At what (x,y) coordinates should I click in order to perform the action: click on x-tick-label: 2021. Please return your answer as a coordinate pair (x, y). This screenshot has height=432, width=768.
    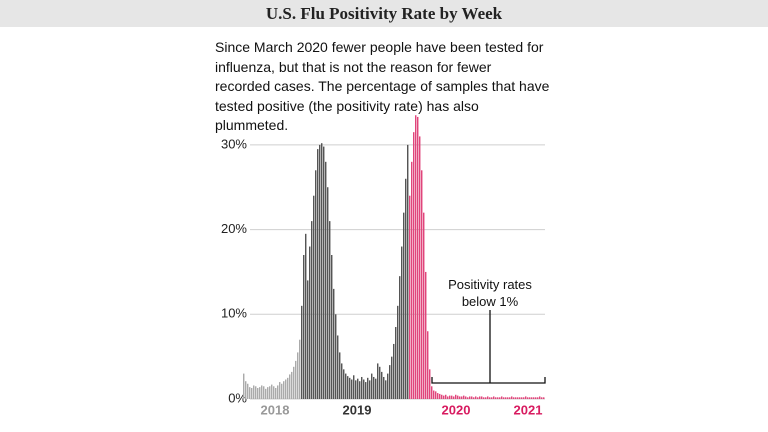
    Looking at the image, I should click on (528, 409).